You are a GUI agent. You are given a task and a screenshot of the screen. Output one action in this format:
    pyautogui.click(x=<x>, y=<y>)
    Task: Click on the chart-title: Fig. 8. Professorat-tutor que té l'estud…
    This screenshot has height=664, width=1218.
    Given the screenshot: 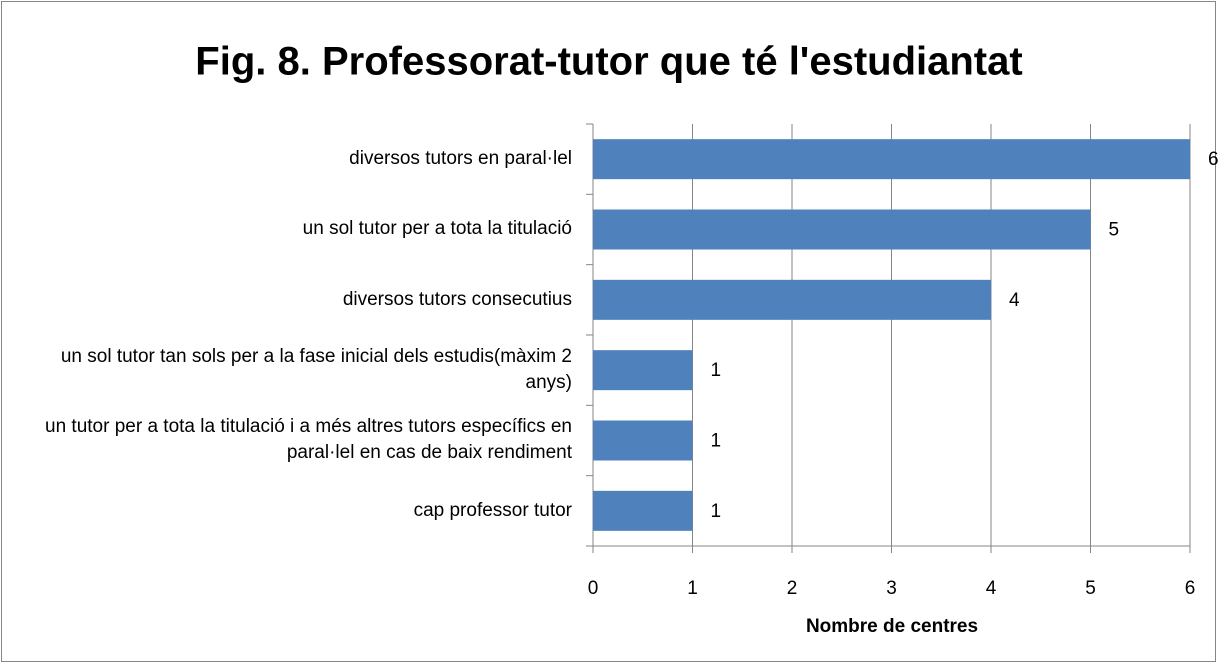 What is the action you would take?
    pyautogui.click(x=608, y=62)
    